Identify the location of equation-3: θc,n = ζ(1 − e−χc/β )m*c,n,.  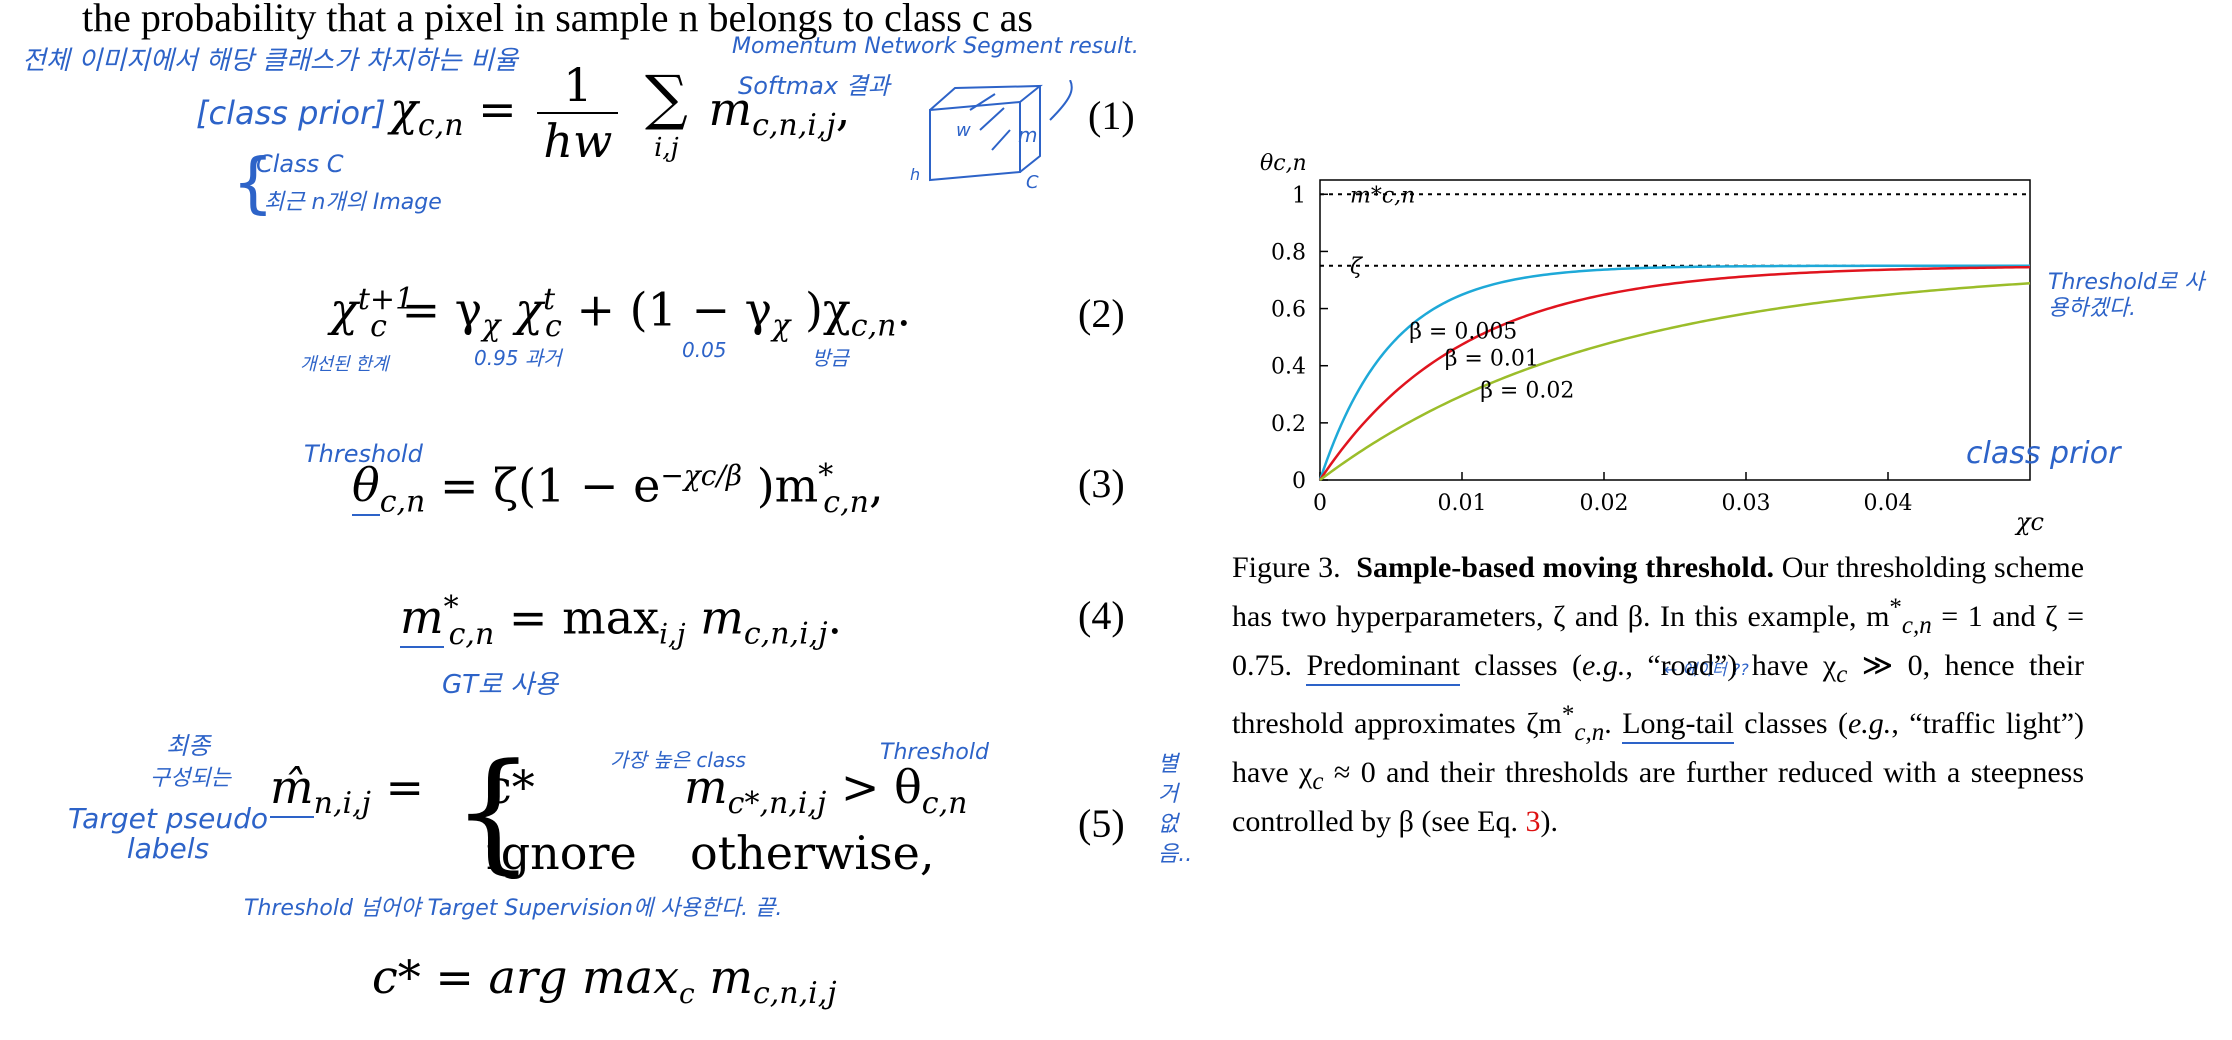
(618, 489).